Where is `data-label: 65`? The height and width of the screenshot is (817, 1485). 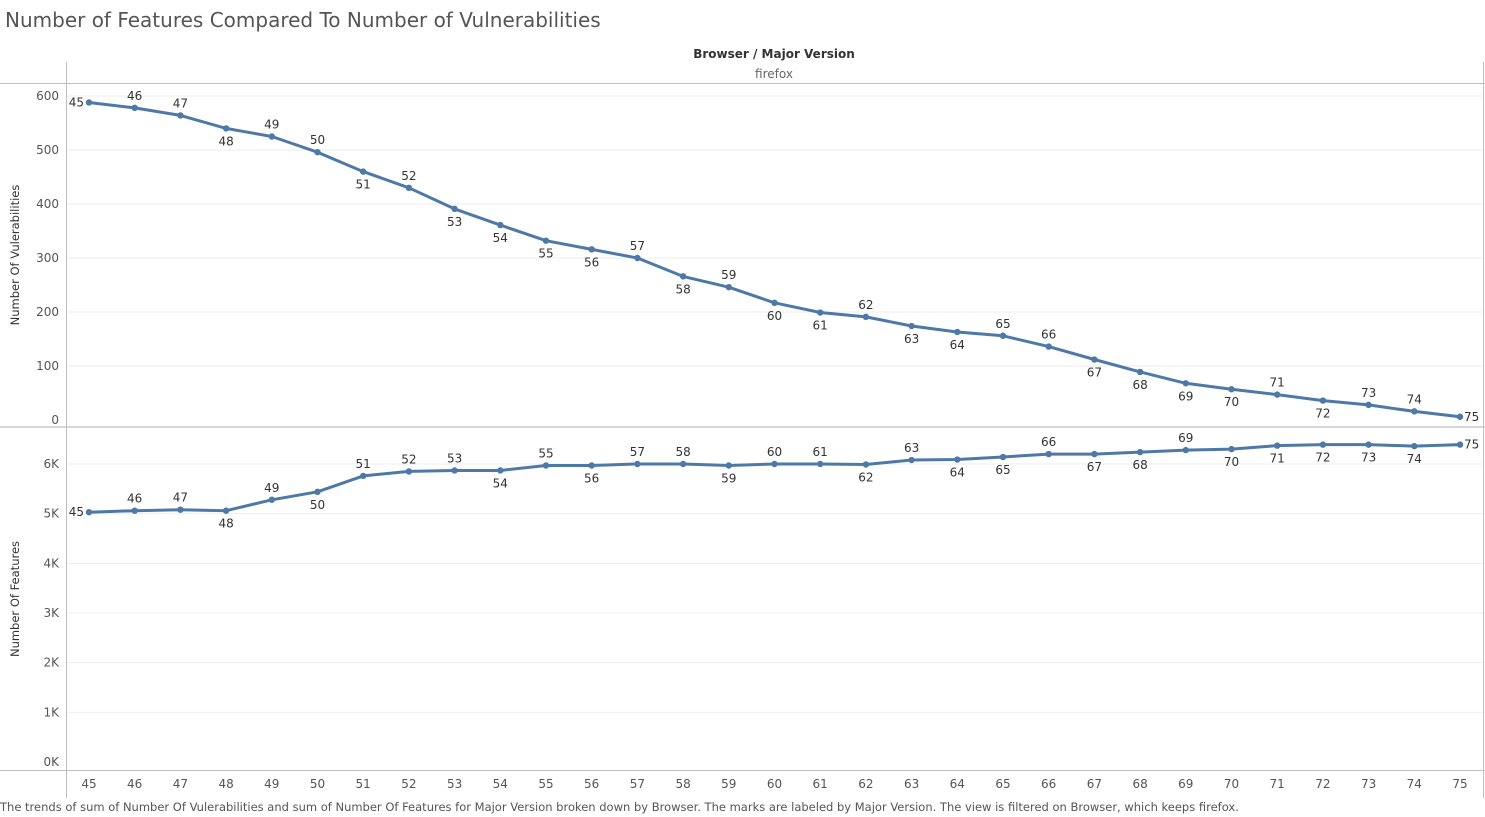 data-label: 65 is located at coordinates (1002, 470).